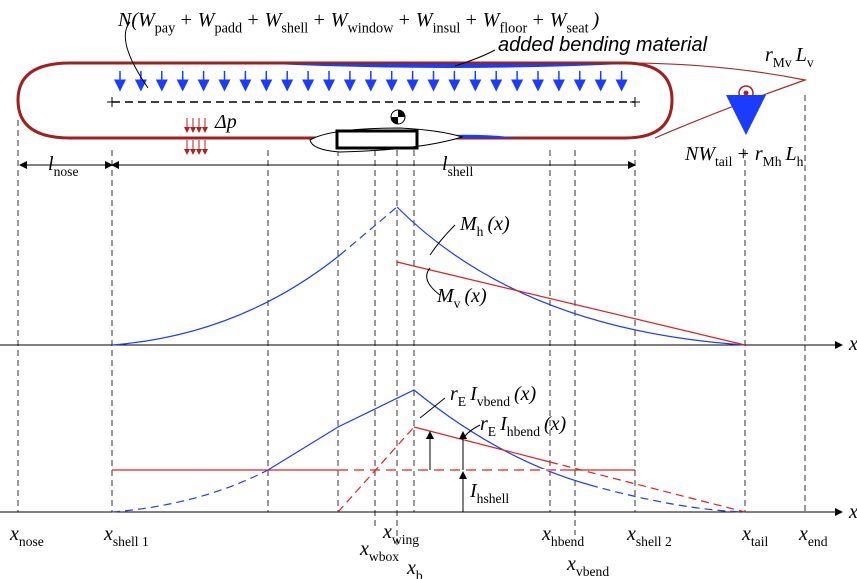 This screenshot has width=857, height=579. Describe the element at coordinates (370, 28) in the screenshot. I see `label-subscript: window` at that location.